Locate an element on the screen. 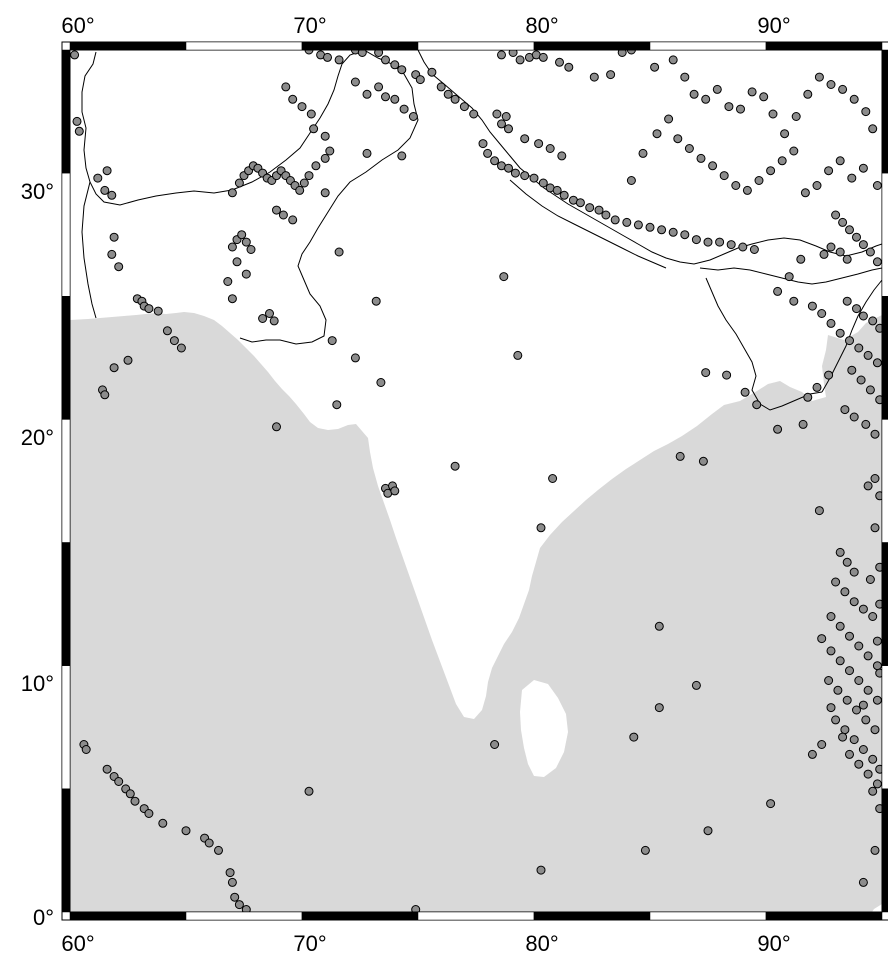  border-afghanistan-pakistan is located at coordinates (298, 120).